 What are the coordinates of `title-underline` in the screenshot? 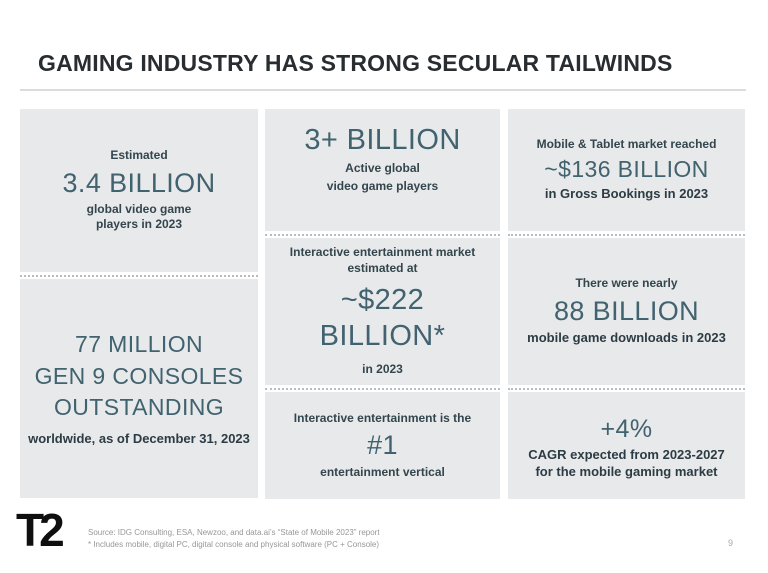 It's located at (383, 90).